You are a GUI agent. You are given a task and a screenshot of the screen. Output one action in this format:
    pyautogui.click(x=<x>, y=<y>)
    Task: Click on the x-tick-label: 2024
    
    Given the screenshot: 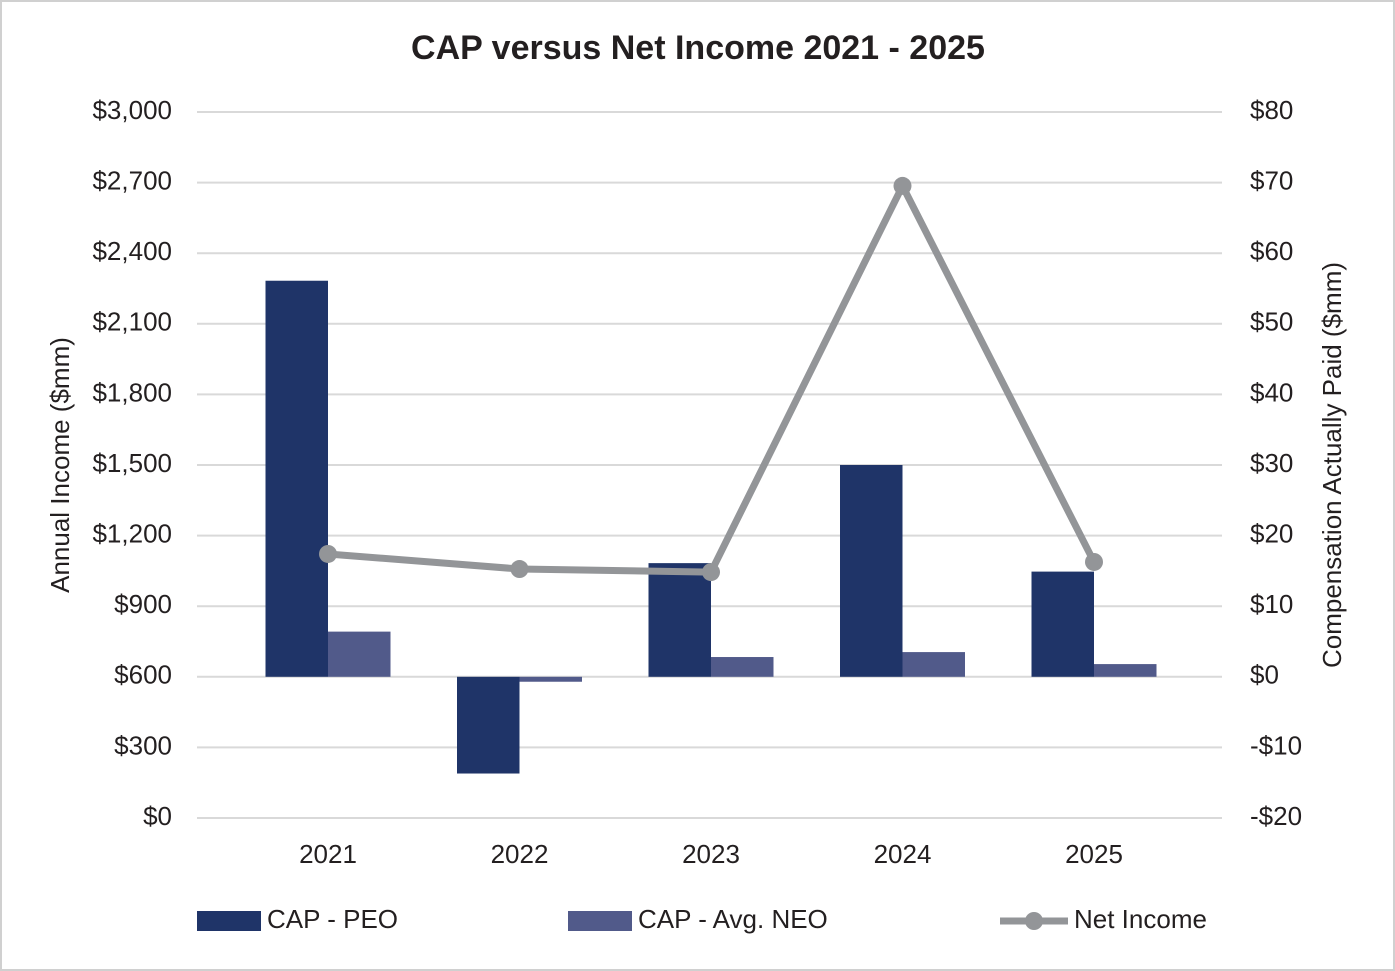 What is the action you would take?
    pyautogui.click(x=903, y=854)
    